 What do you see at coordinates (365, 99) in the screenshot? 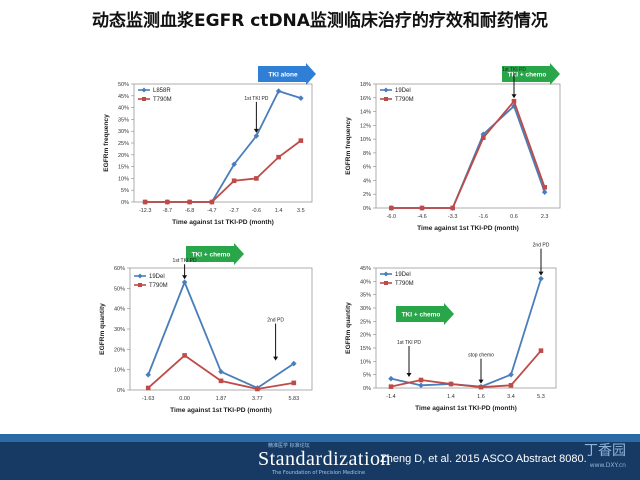
I see `y-tick-label: 16%` at bounding box center [365, 99].